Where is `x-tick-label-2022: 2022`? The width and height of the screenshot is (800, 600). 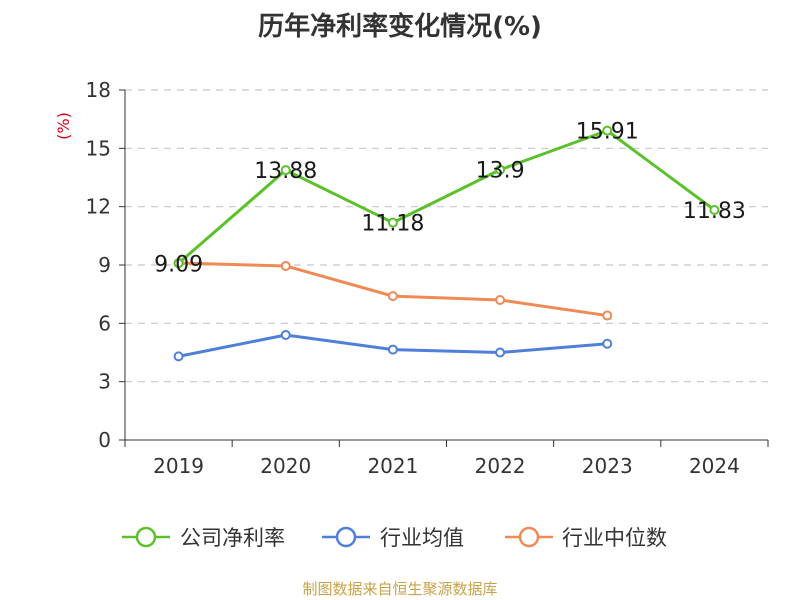 x-tick-label-2022: 2022 is located at coordinates (500, 466).